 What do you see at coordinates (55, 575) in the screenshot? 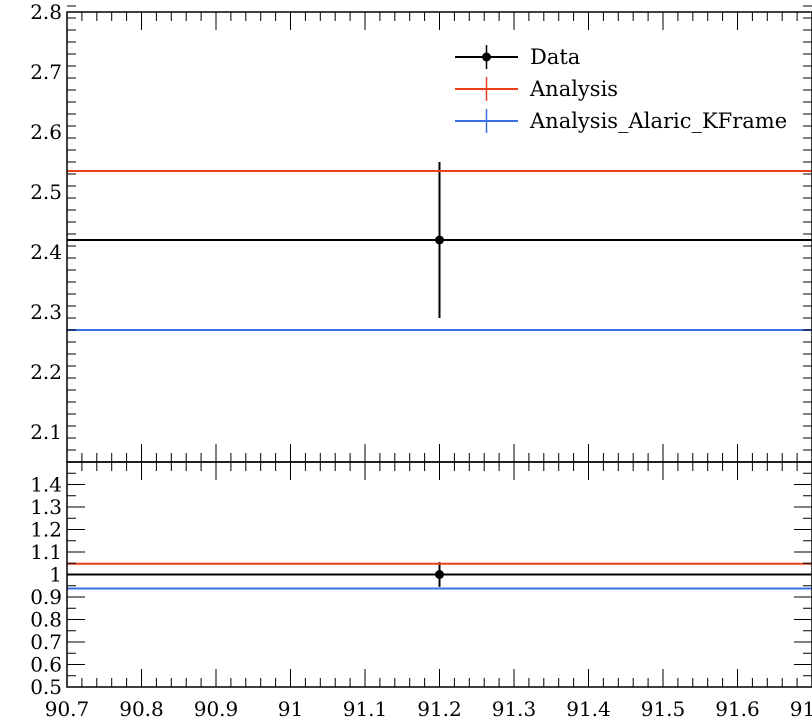
I see `ratio-ytick-label: 1` at bounding box center [55, 575].